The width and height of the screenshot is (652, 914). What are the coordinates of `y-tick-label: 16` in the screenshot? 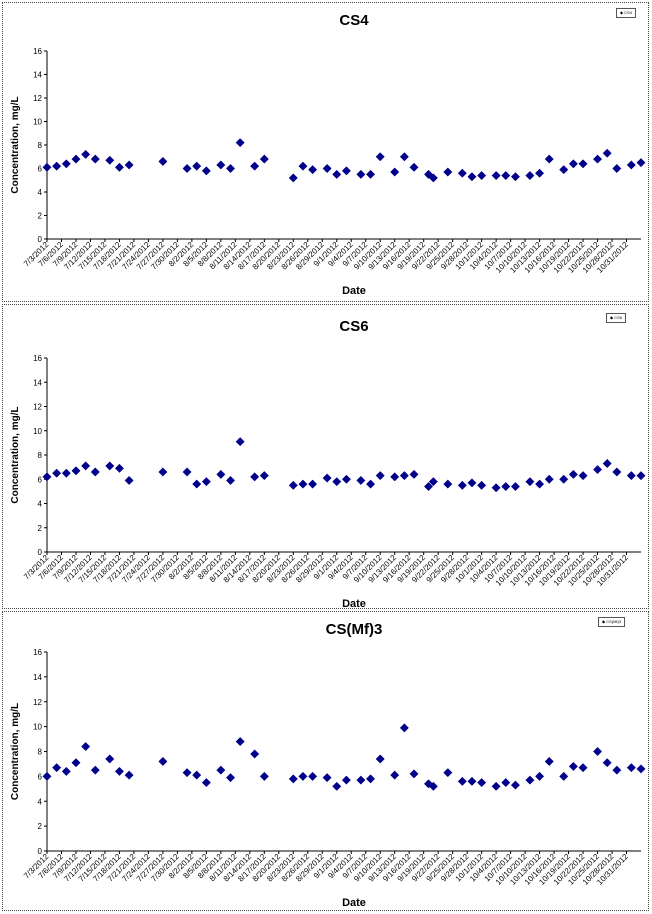 It's located at (37, 652).